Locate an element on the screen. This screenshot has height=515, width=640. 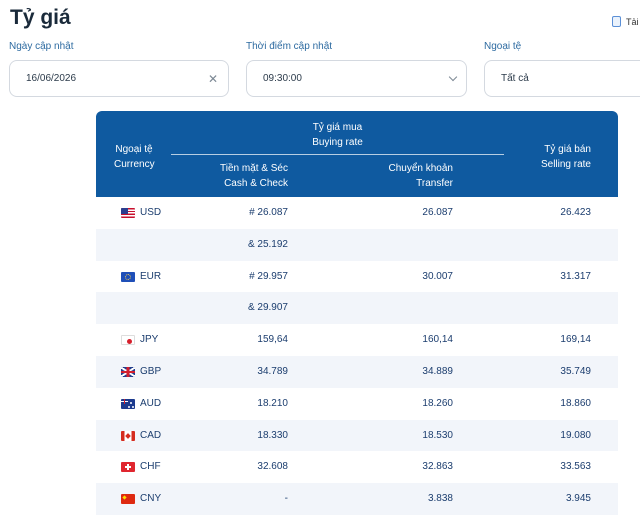
buying-header-en: Buying rate is located at coordinates (337, 142).